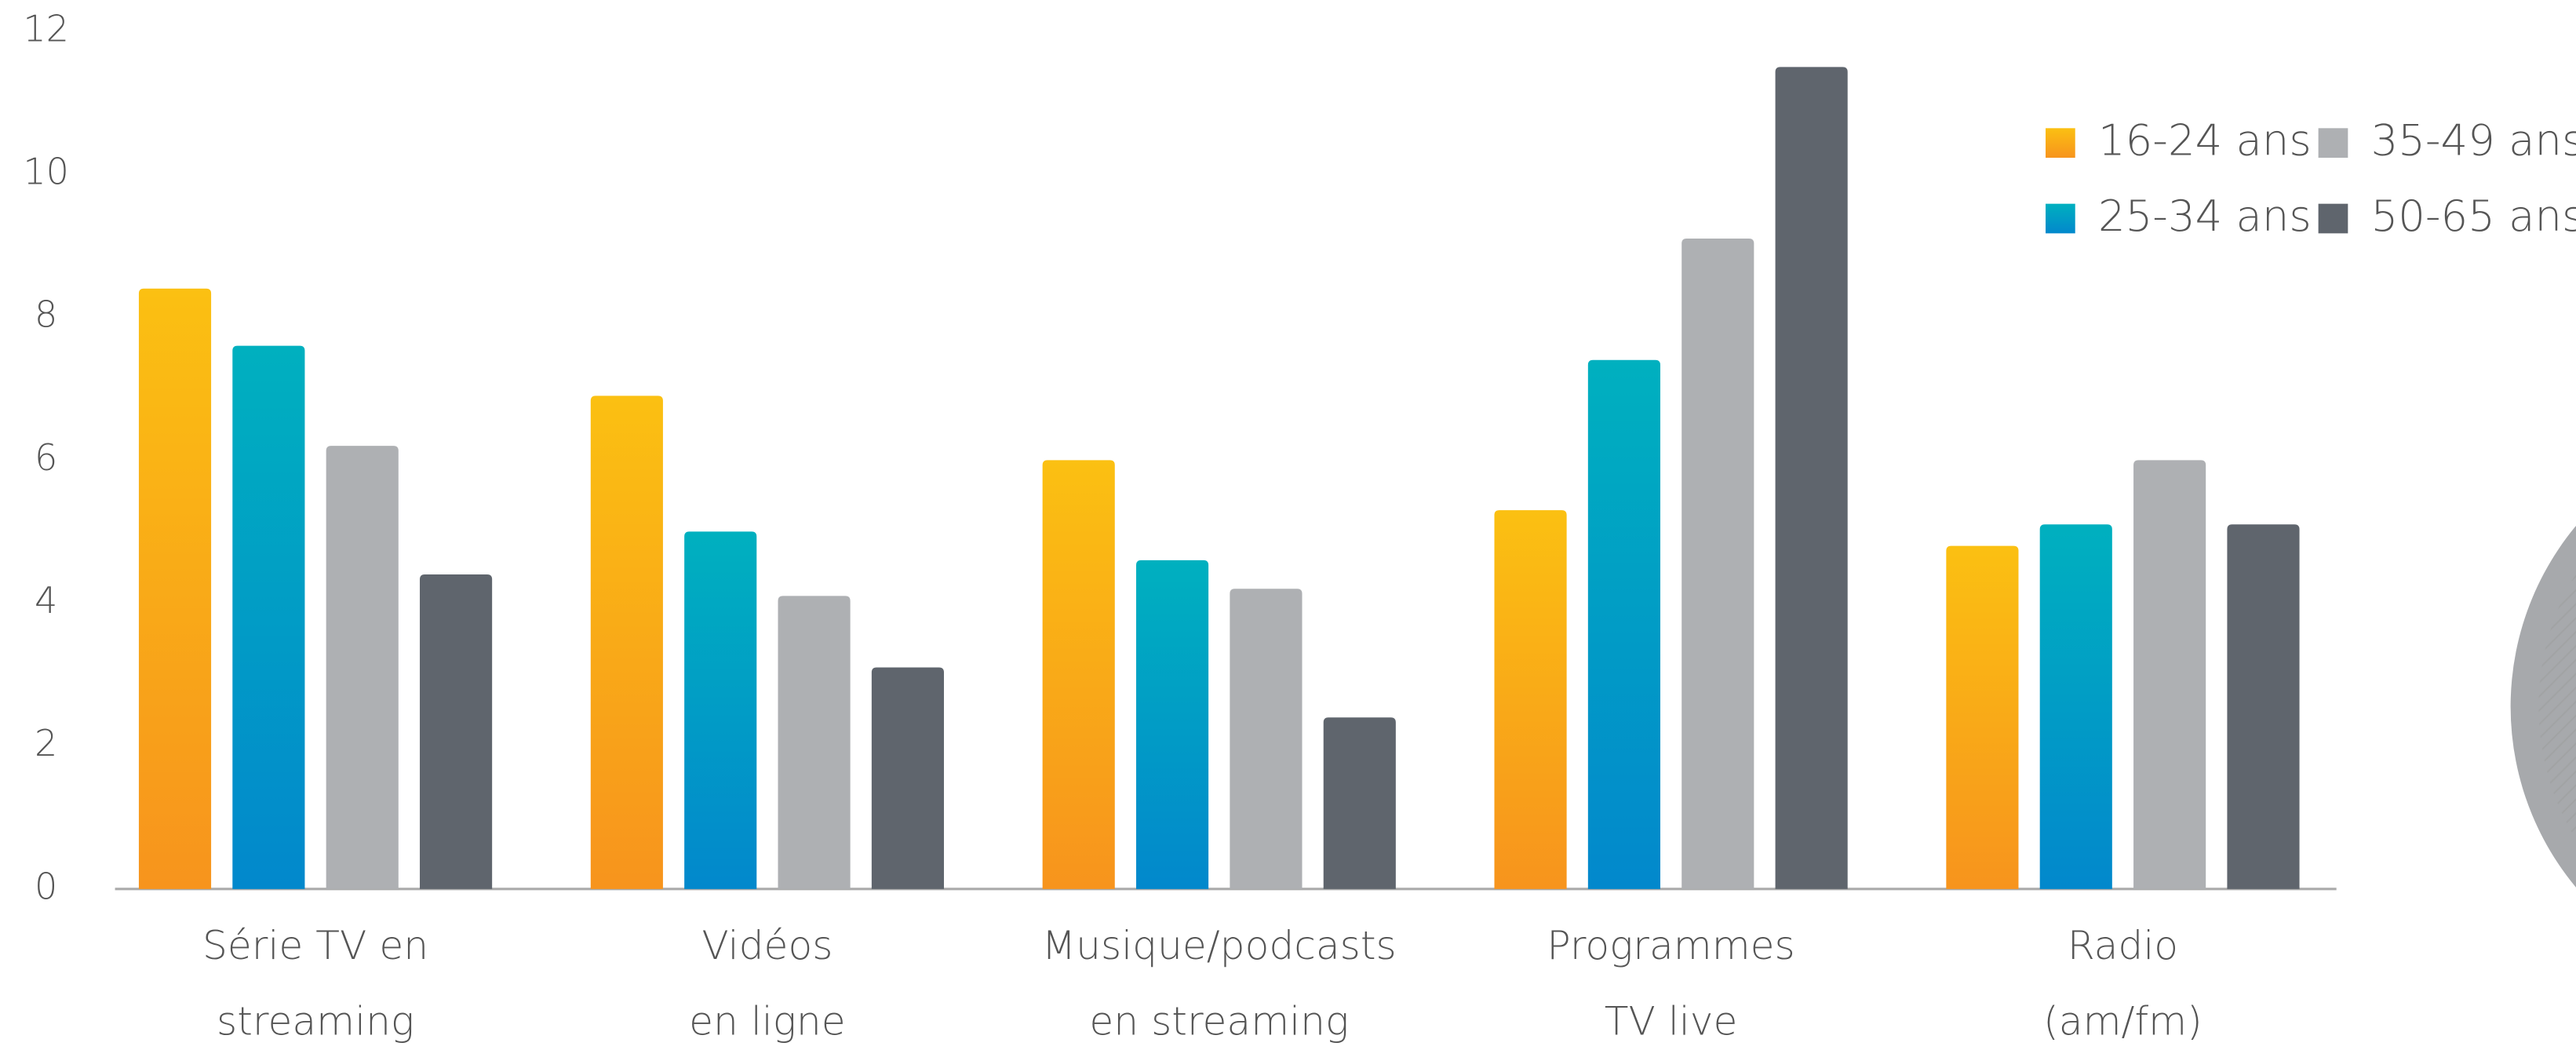 The height and width of the screenshot is (1050, 2576). Describe the element at coordinates (46, 743) in the screenshot. I see `y-tick-label: 2` at that location.